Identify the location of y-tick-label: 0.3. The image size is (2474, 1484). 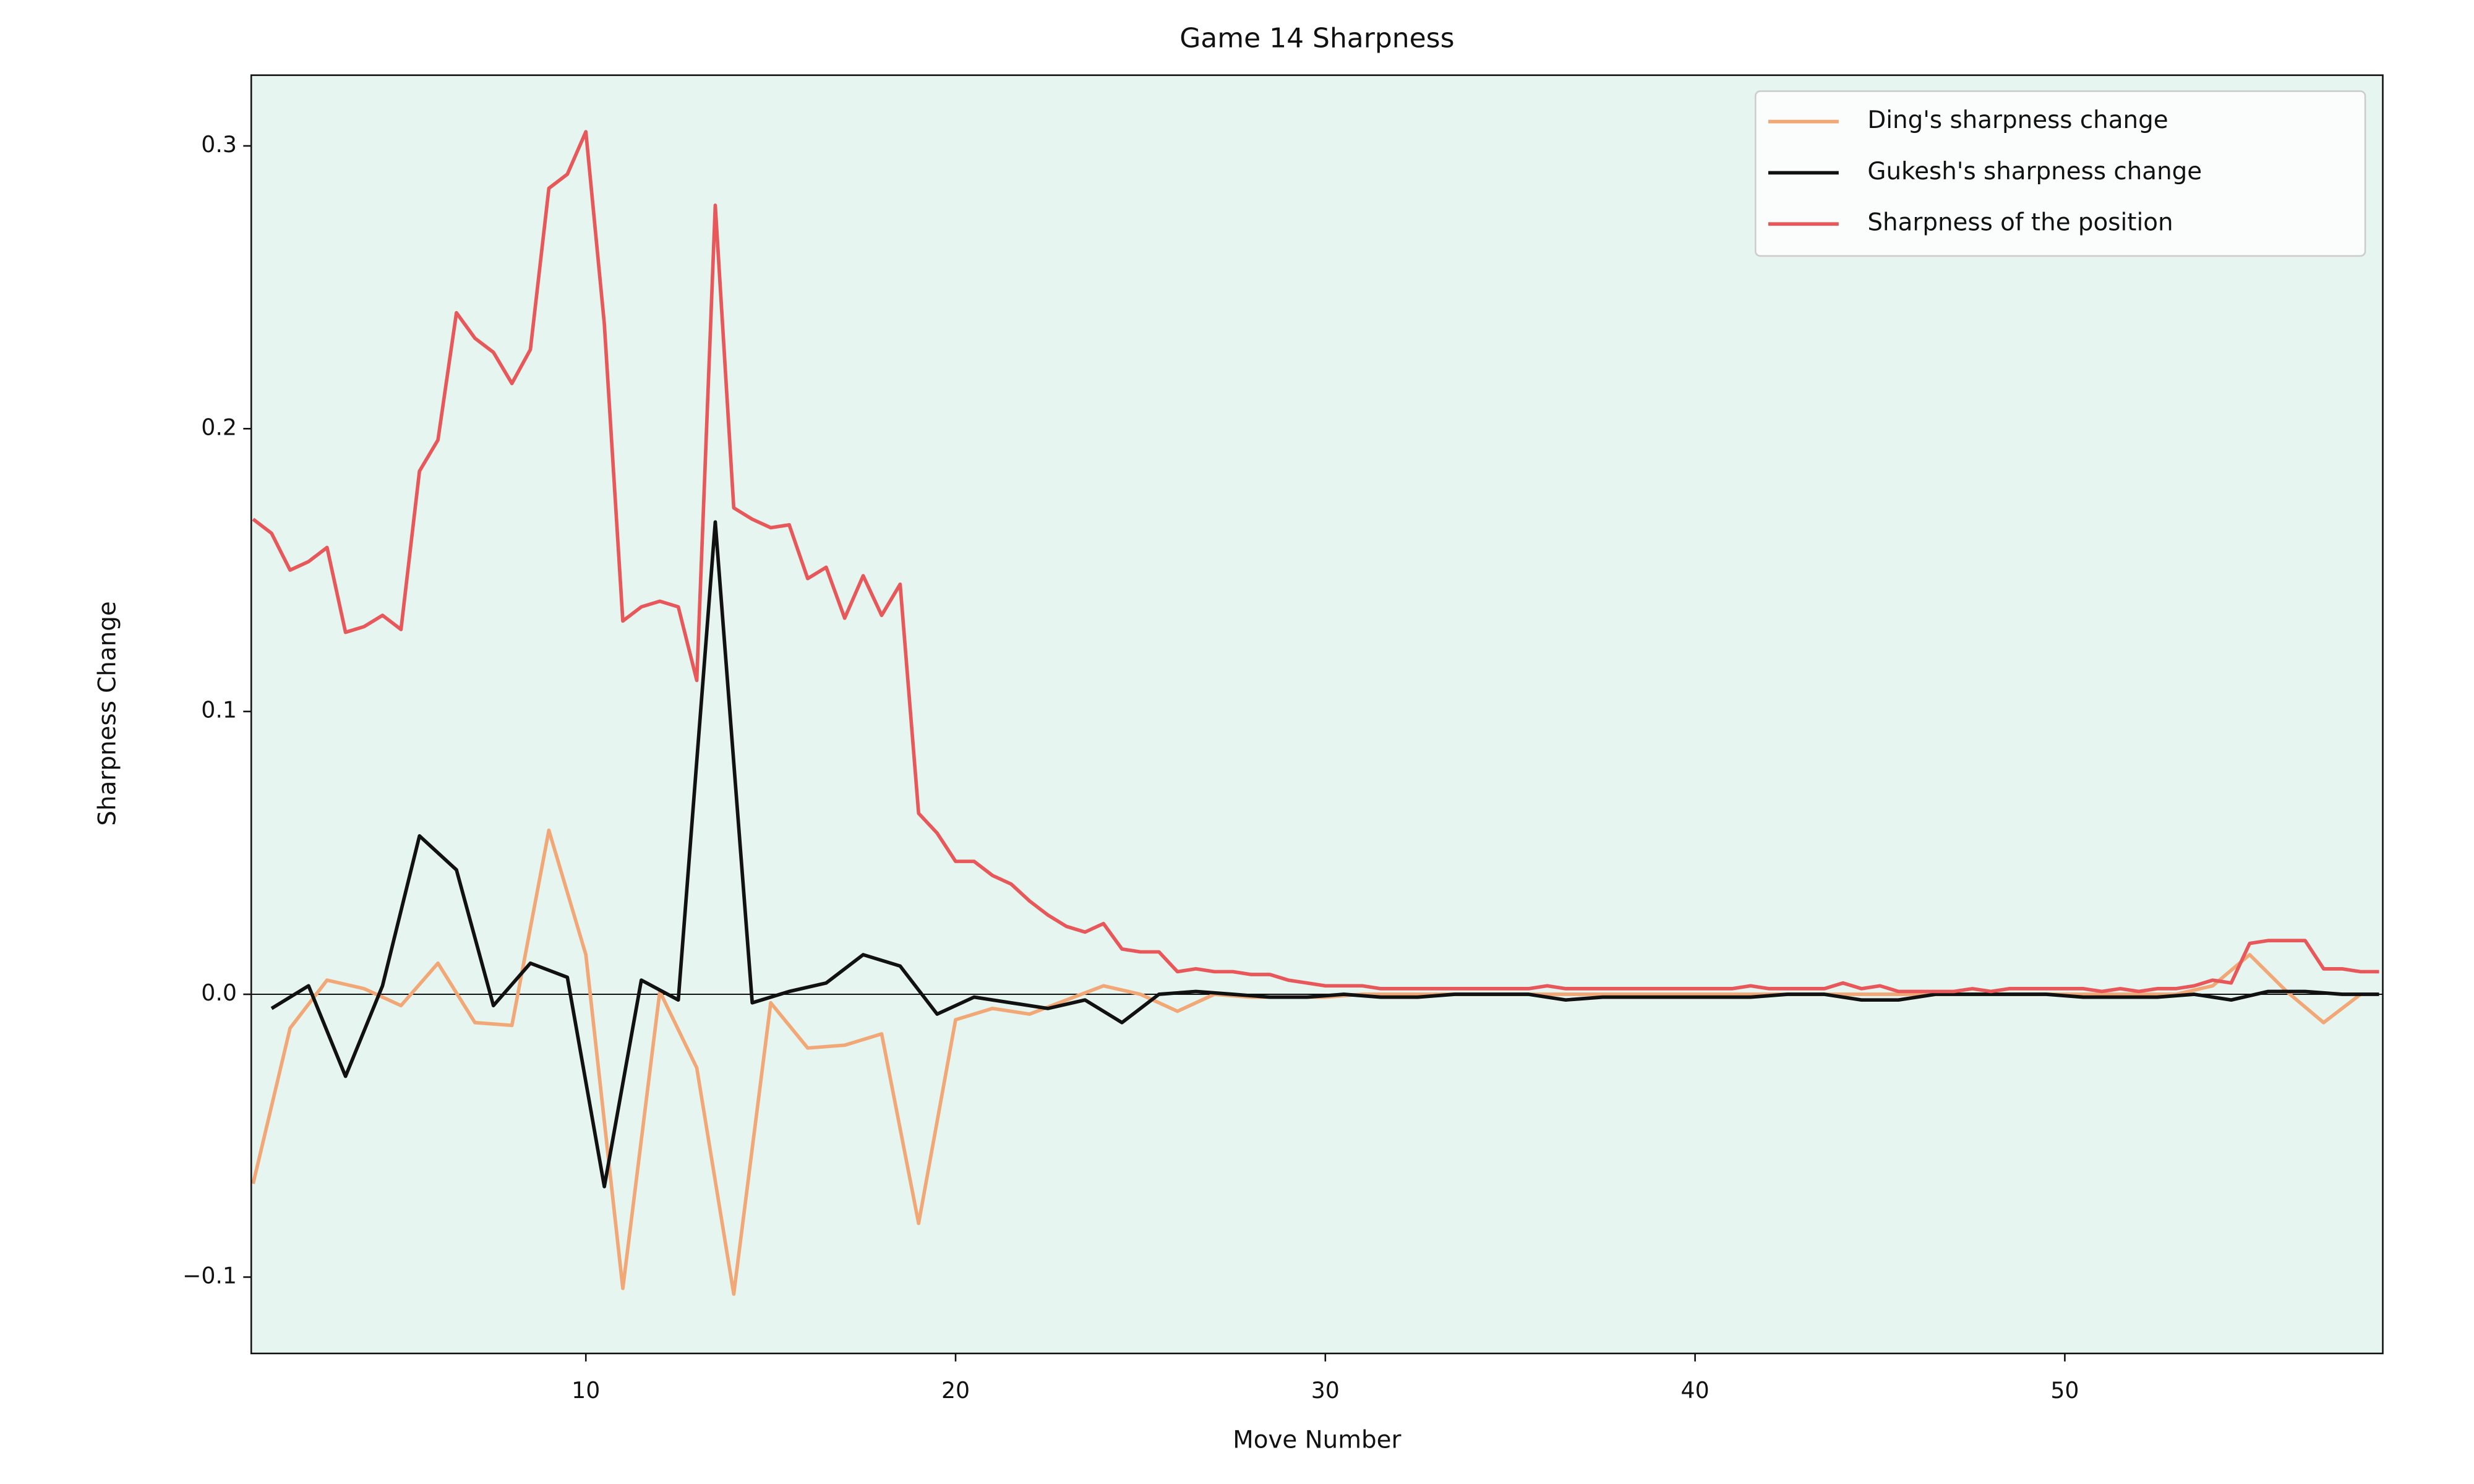
(219, 144).